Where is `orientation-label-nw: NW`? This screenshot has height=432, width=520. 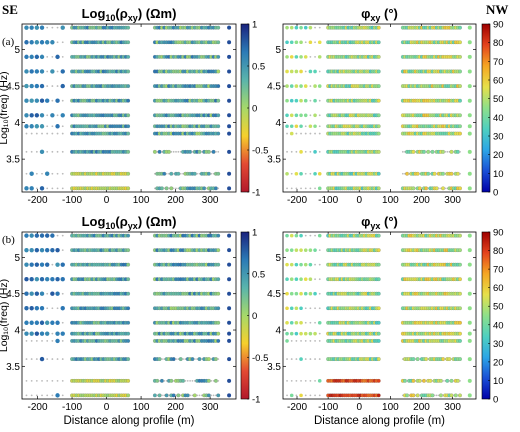
orientation-label-nw: NW is located at coordinates (497, 9).